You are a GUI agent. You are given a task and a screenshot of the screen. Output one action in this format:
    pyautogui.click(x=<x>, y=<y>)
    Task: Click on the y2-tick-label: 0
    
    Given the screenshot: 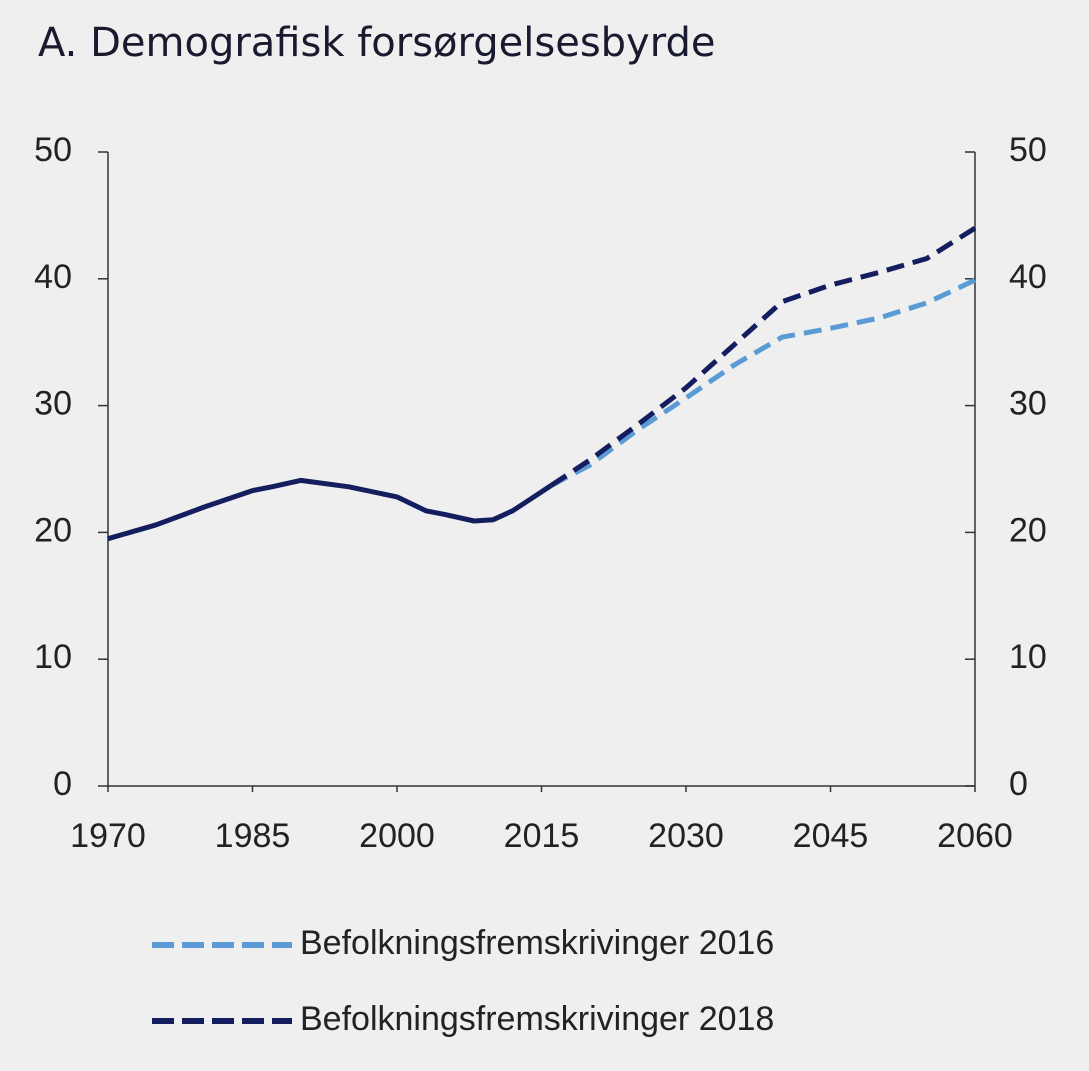 What is the action you would take?
    pyautogui.click(x=1018, y=784)
    